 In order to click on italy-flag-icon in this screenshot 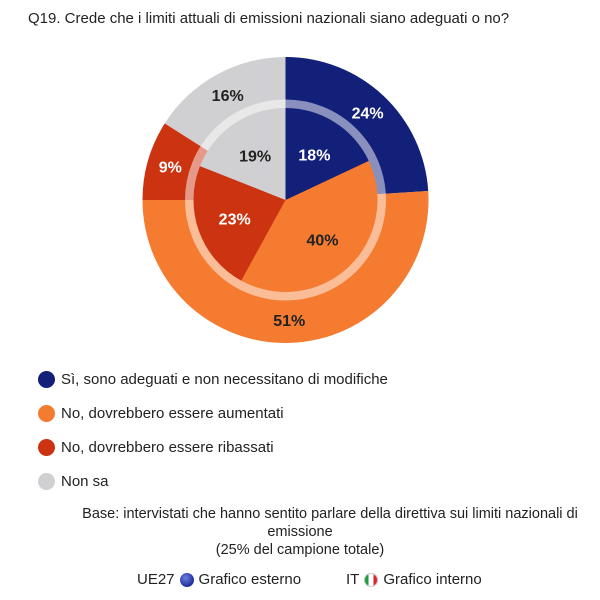, I will do `click(371, 579)`.